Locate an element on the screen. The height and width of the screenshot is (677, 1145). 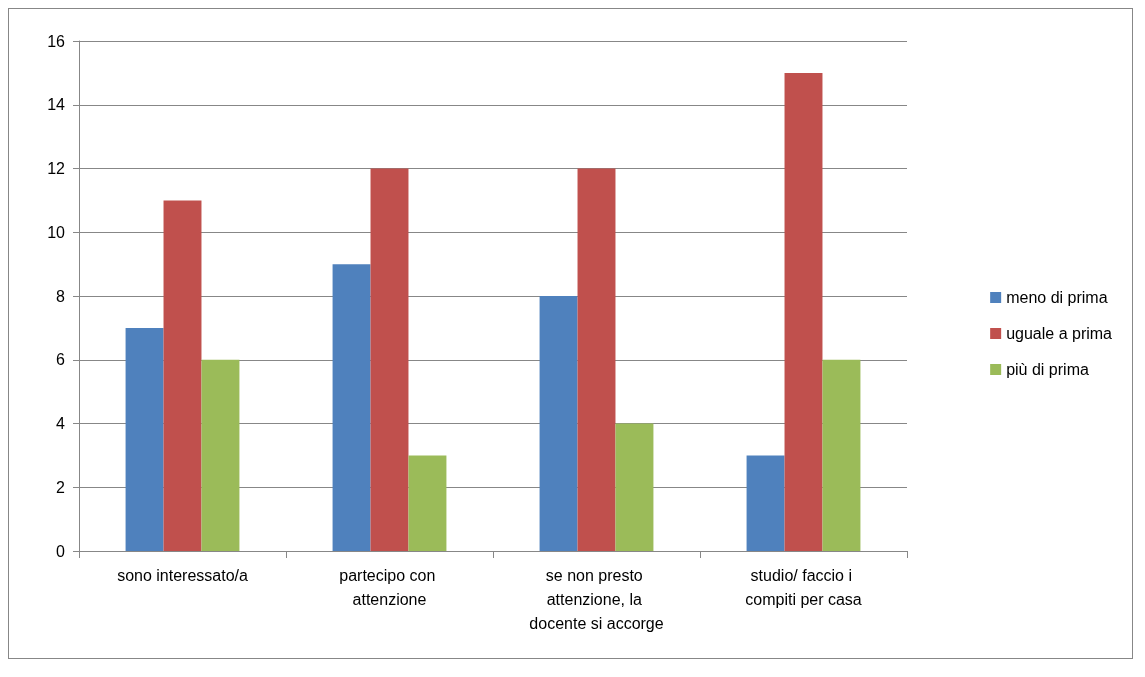
y-tick-label: 16 is located at coordinates (56, 41).